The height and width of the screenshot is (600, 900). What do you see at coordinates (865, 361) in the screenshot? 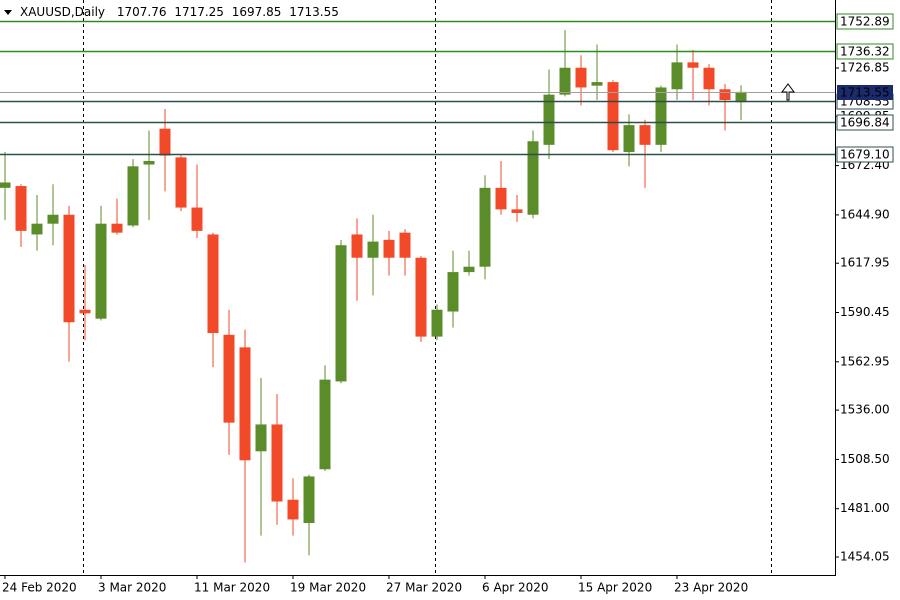
I see `y-tick-label: 1562.95` at bounding box center [865, 361].